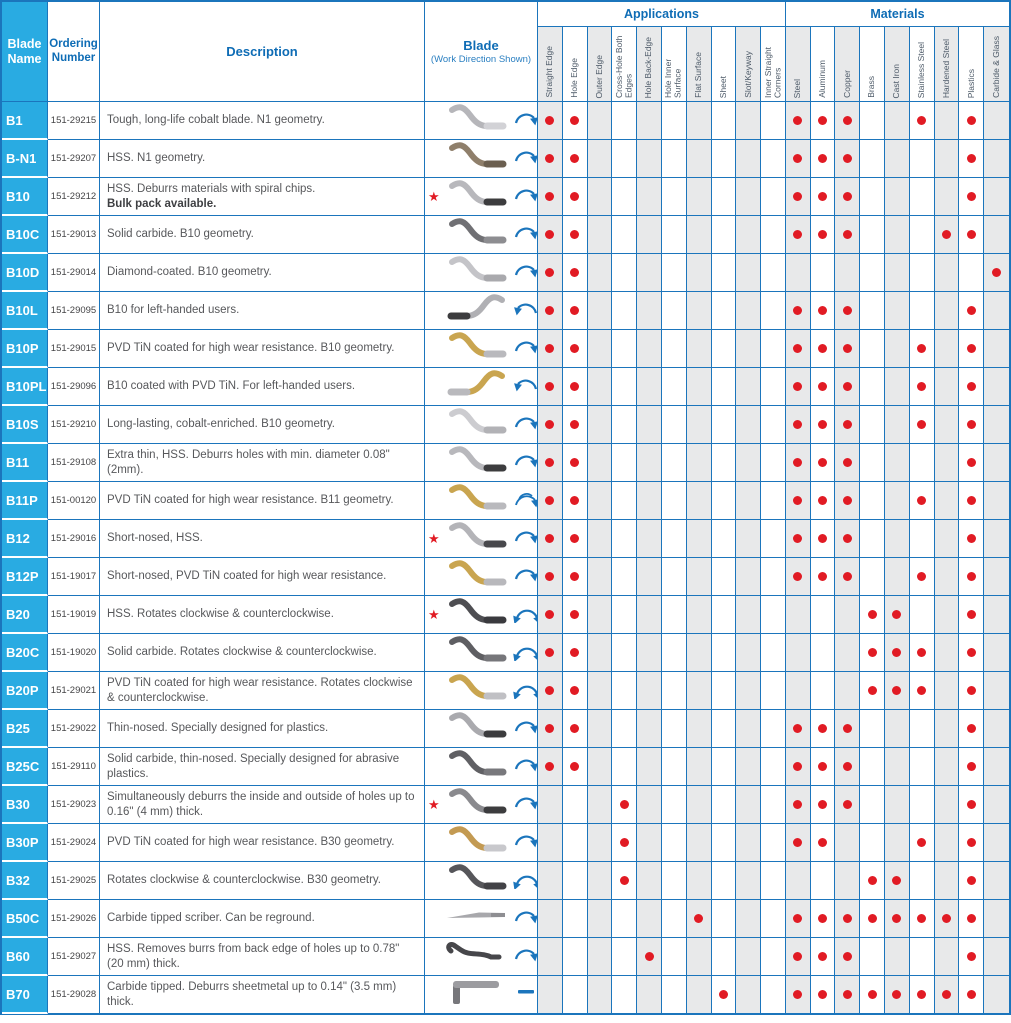 This screenshot has height=1023, width=1011. Describe the element at coordinates (505, 539) in the screenshot. I see `table-row-b12: B12 151-29016 Short-nosed, HSS. ★` at that location.